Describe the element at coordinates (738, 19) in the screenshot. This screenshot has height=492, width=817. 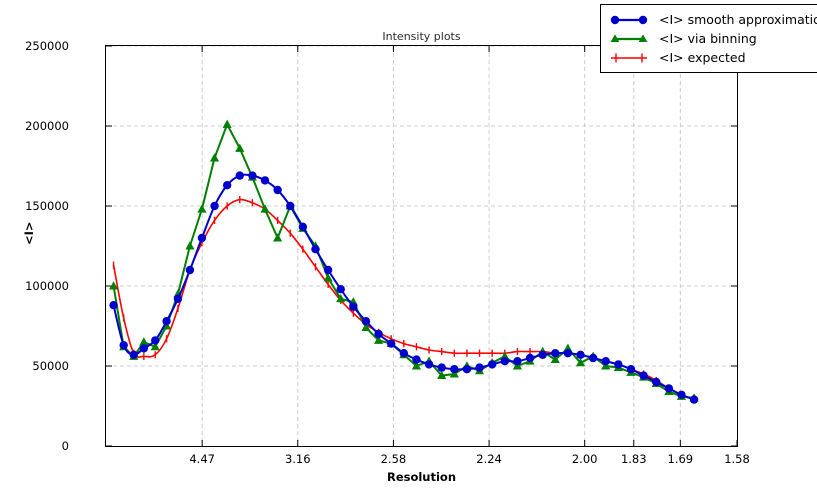
I see `legend-label: <I> smooth approximation` at that location.